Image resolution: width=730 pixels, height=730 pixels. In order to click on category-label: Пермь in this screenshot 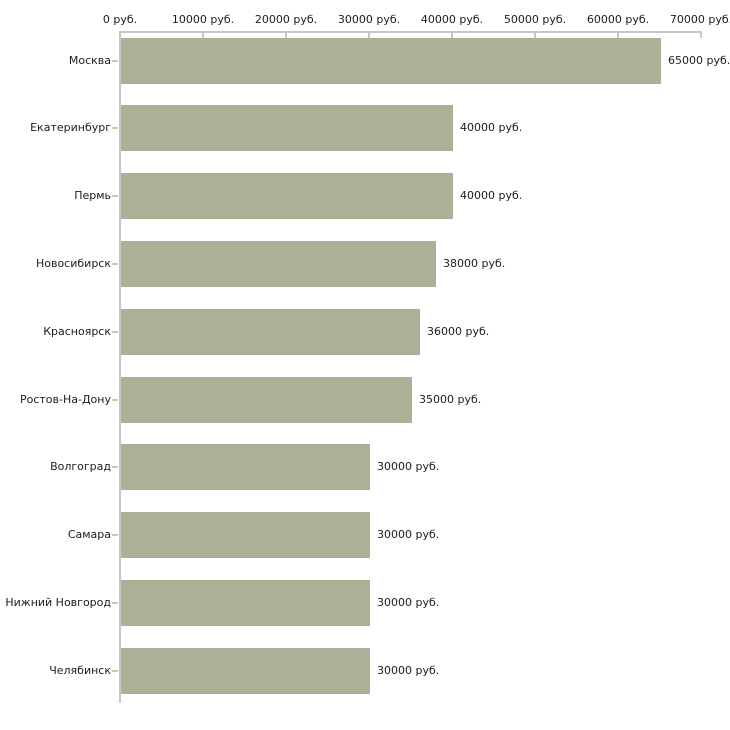, I will do `click(92, 196)`.